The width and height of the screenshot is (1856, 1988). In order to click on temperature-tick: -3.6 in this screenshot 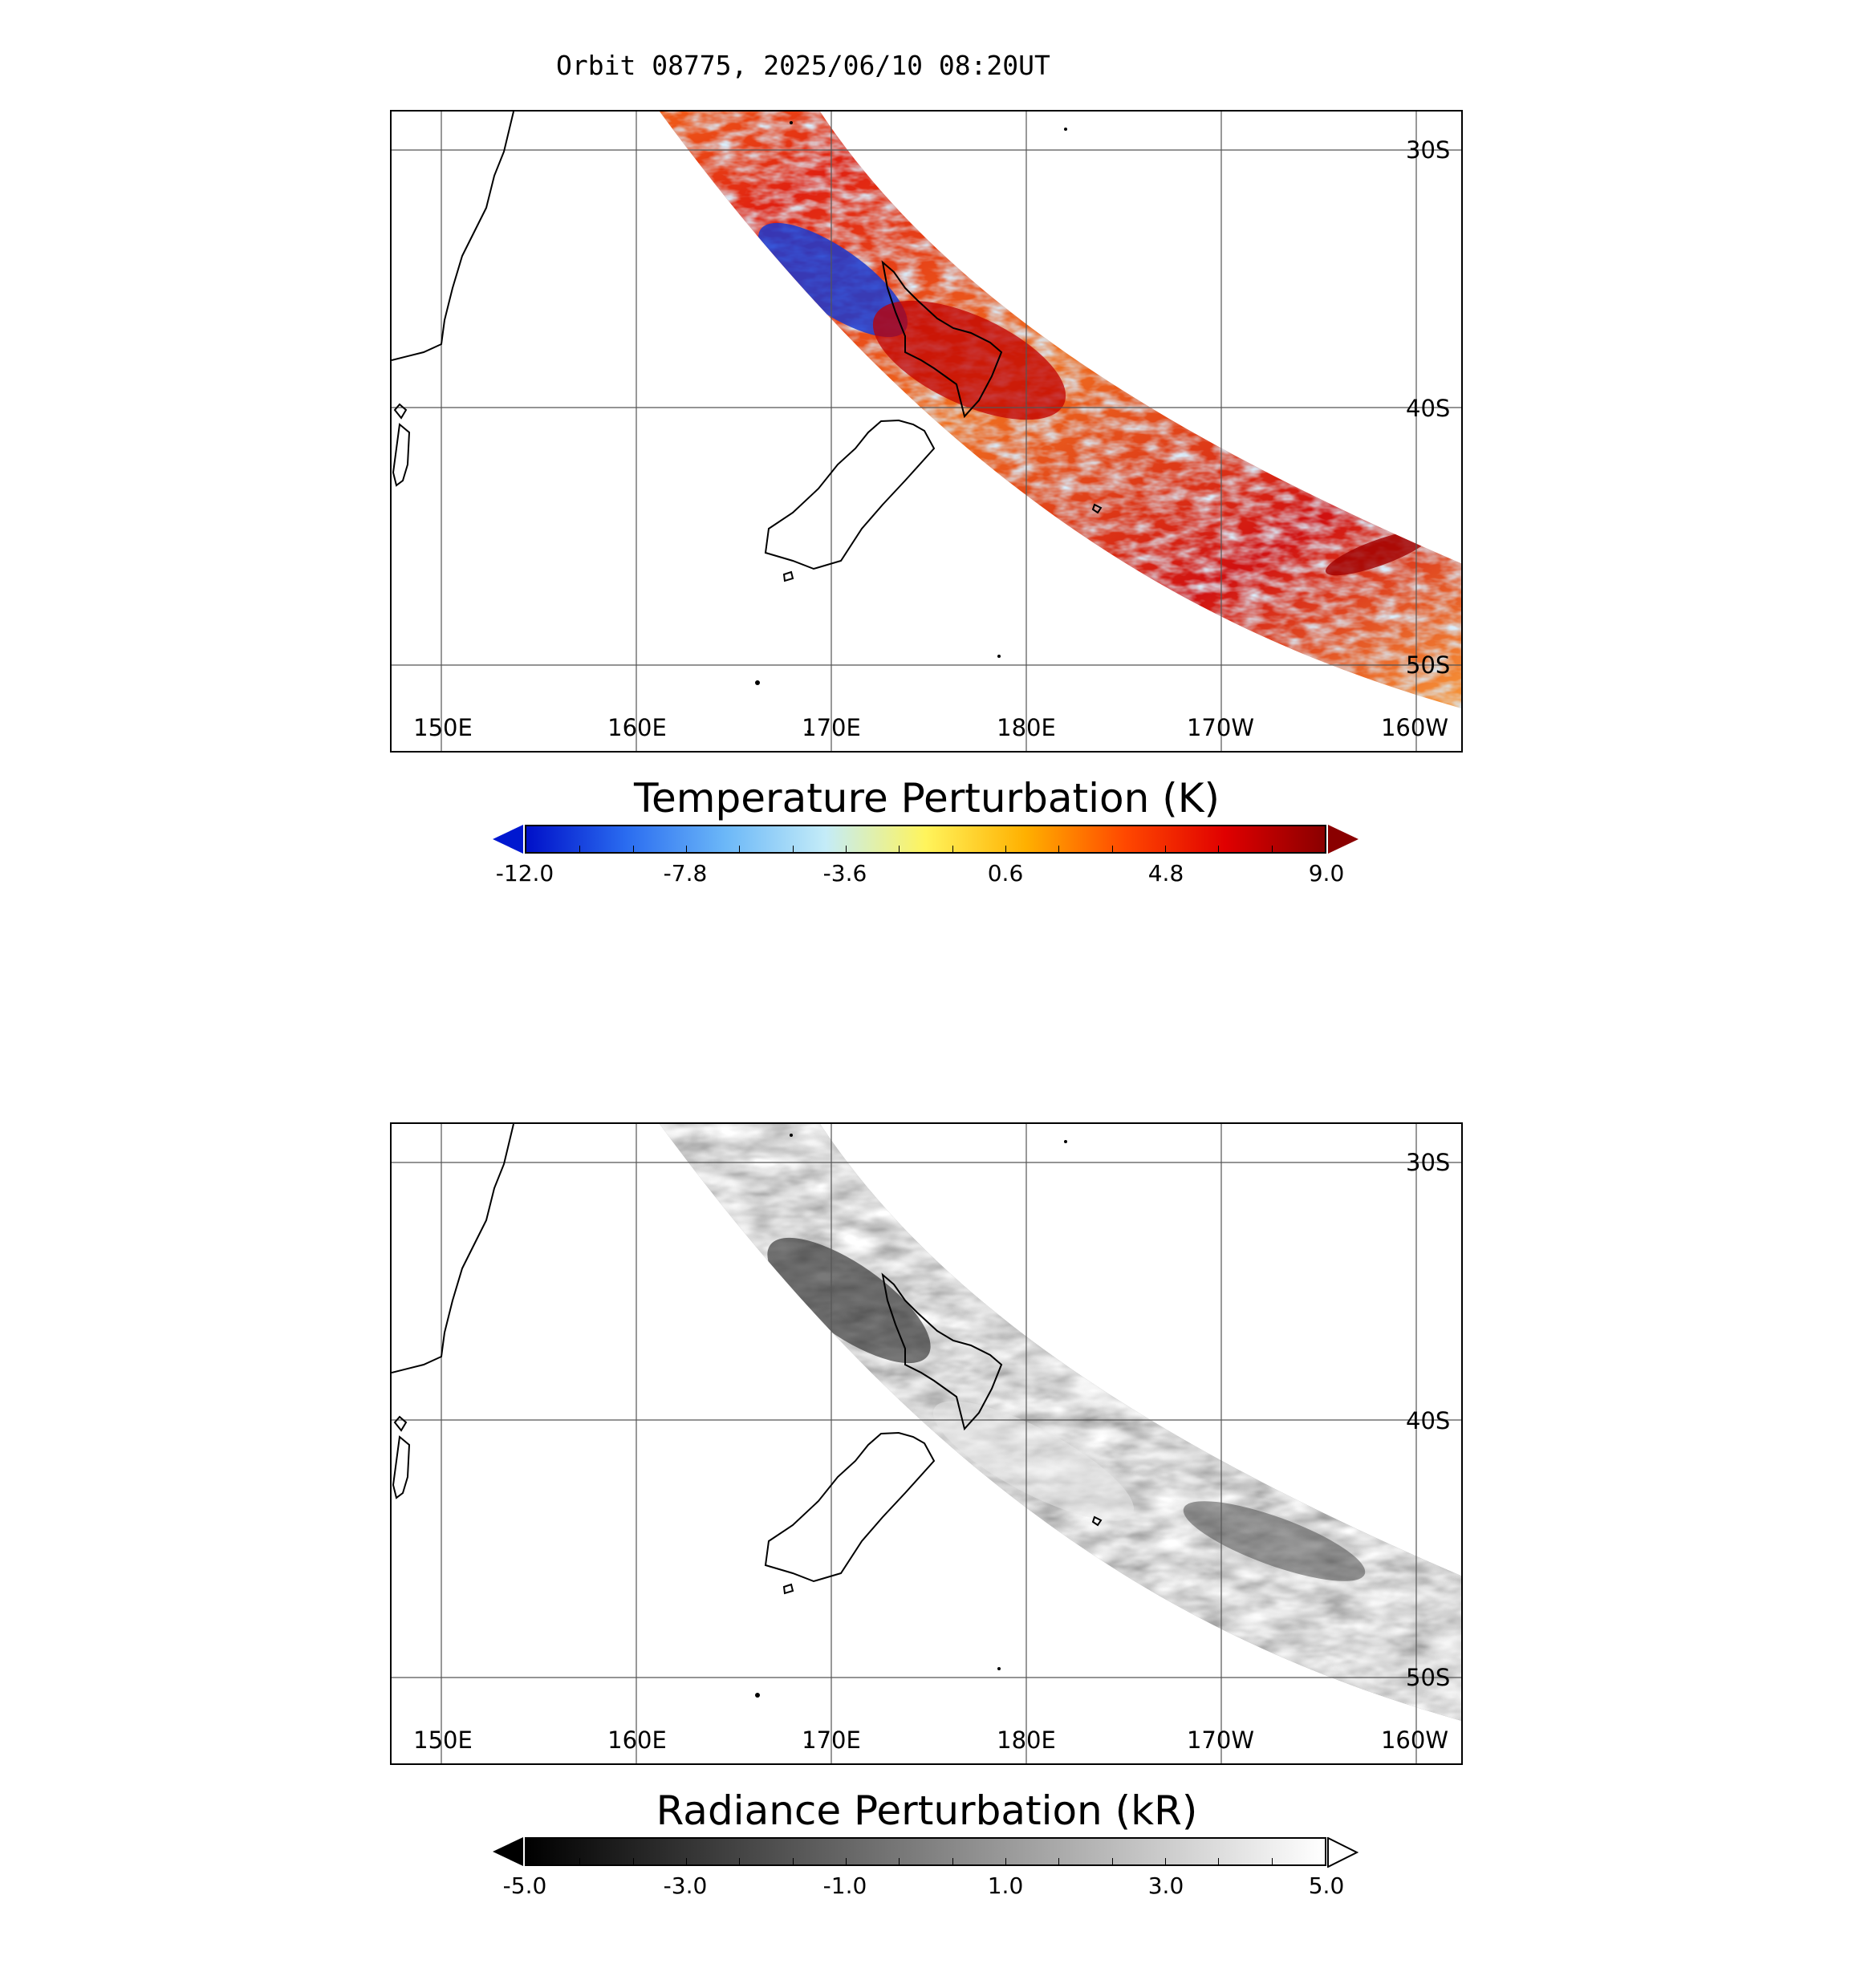, I will do `click(845, 873)`.